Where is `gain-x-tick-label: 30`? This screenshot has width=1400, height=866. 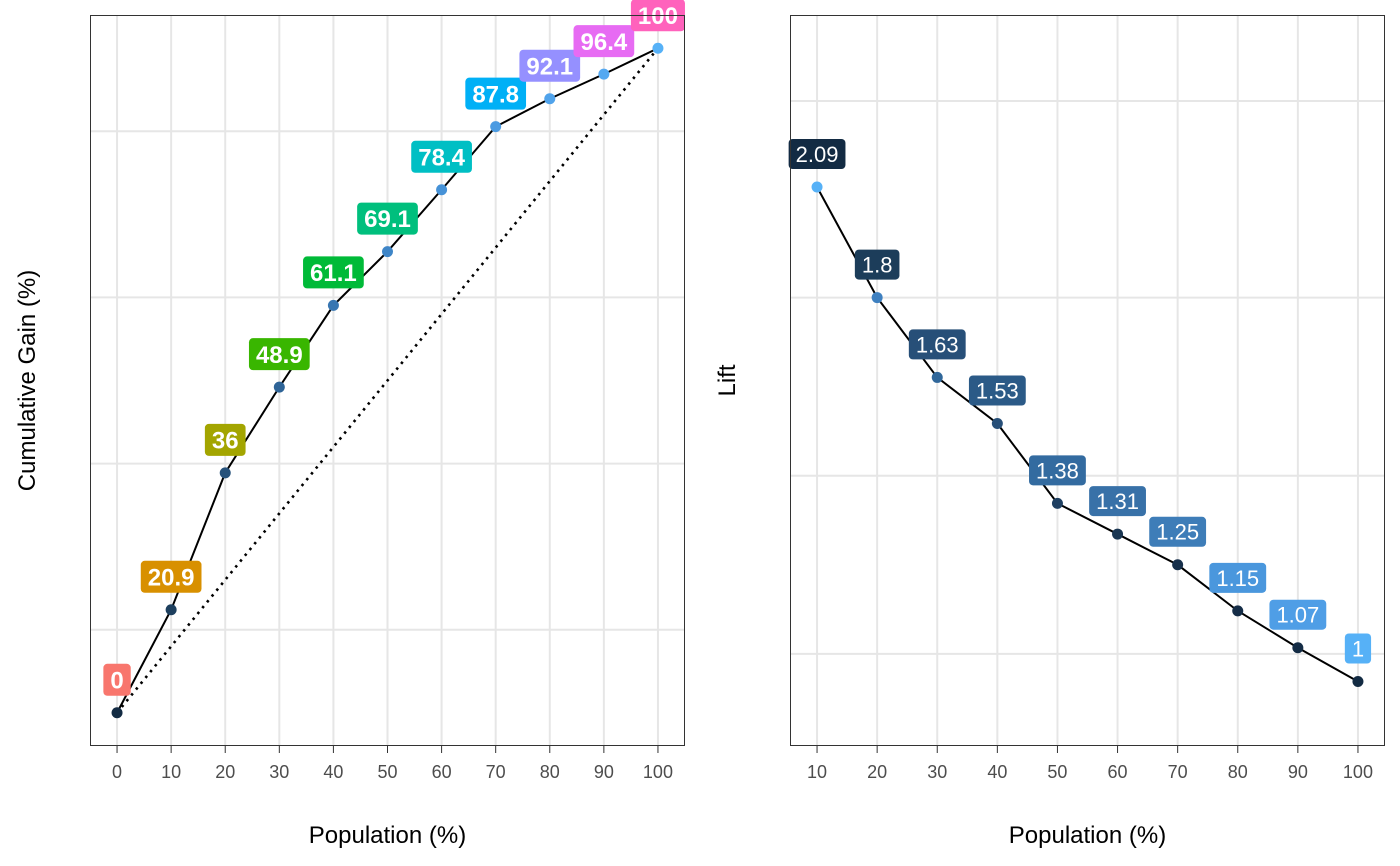 gain-x-tick-label: 30 is located at coordinates (279, 772).